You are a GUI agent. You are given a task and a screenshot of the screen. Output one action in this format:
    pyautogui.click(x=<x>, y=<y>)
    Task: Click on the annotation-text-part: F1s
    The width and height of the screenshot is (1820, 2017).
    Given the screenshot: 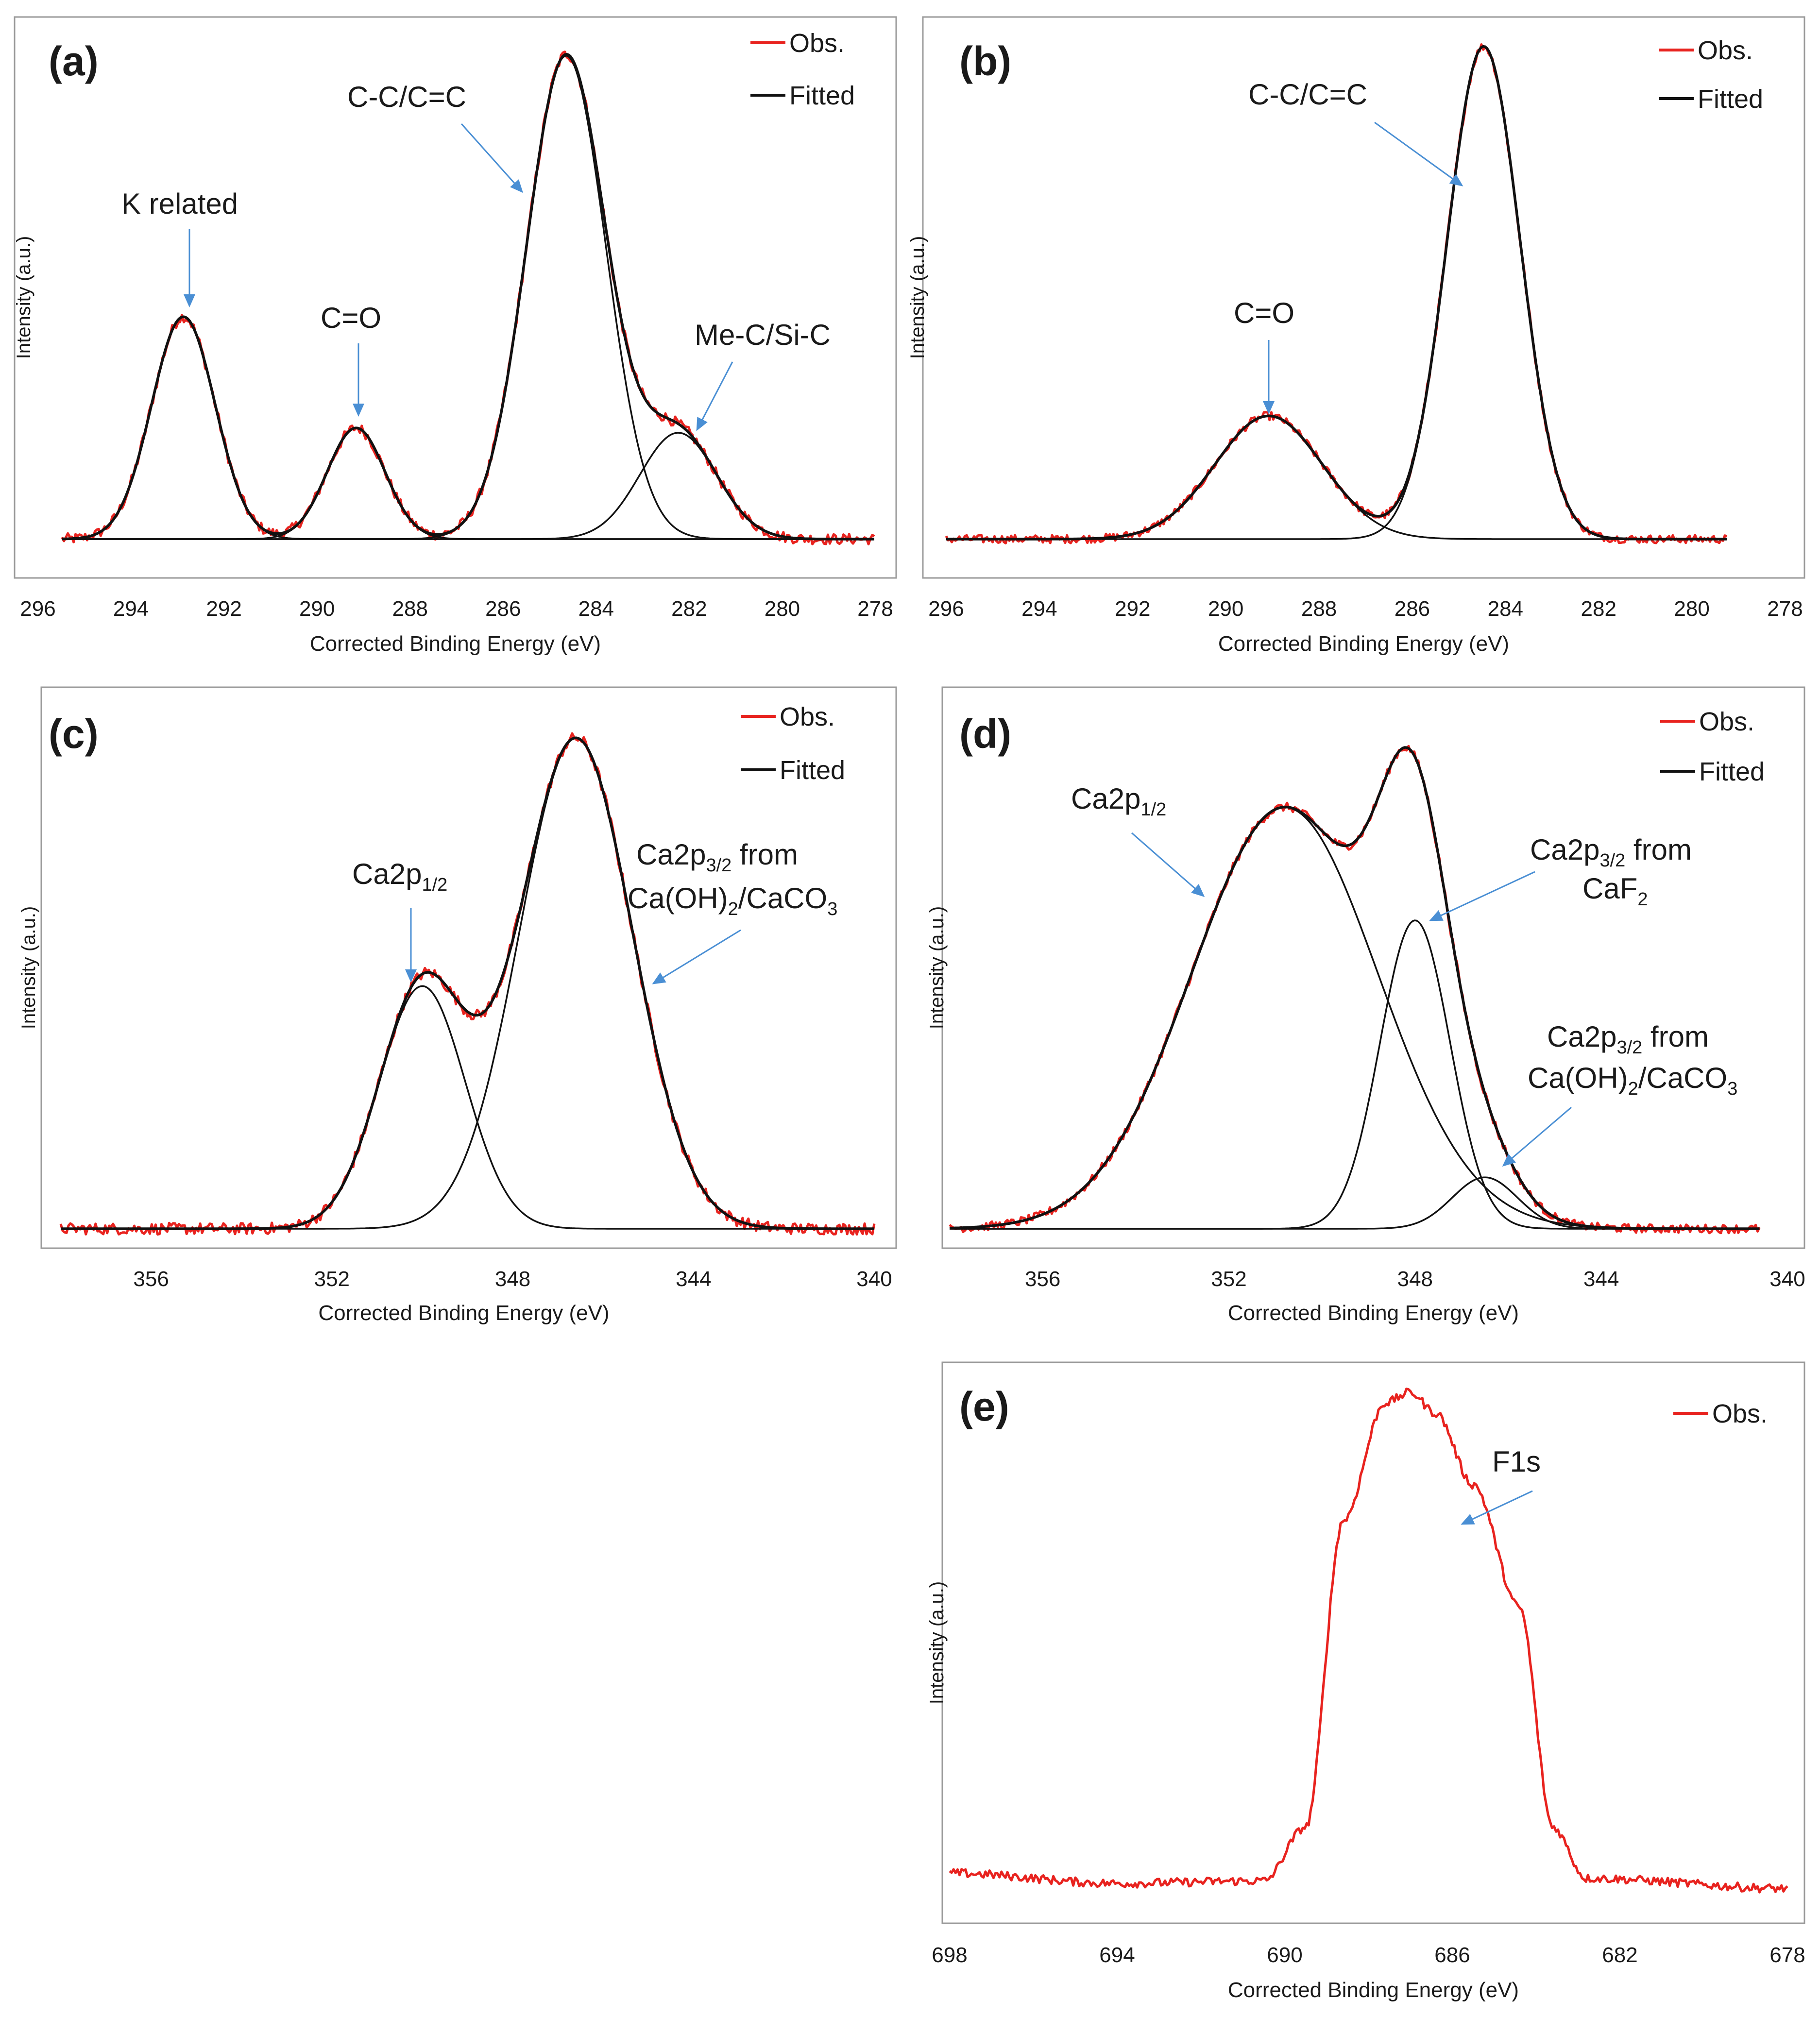 What is the action you would take?
    pyautogui.click(x=1516, y=1461)
    